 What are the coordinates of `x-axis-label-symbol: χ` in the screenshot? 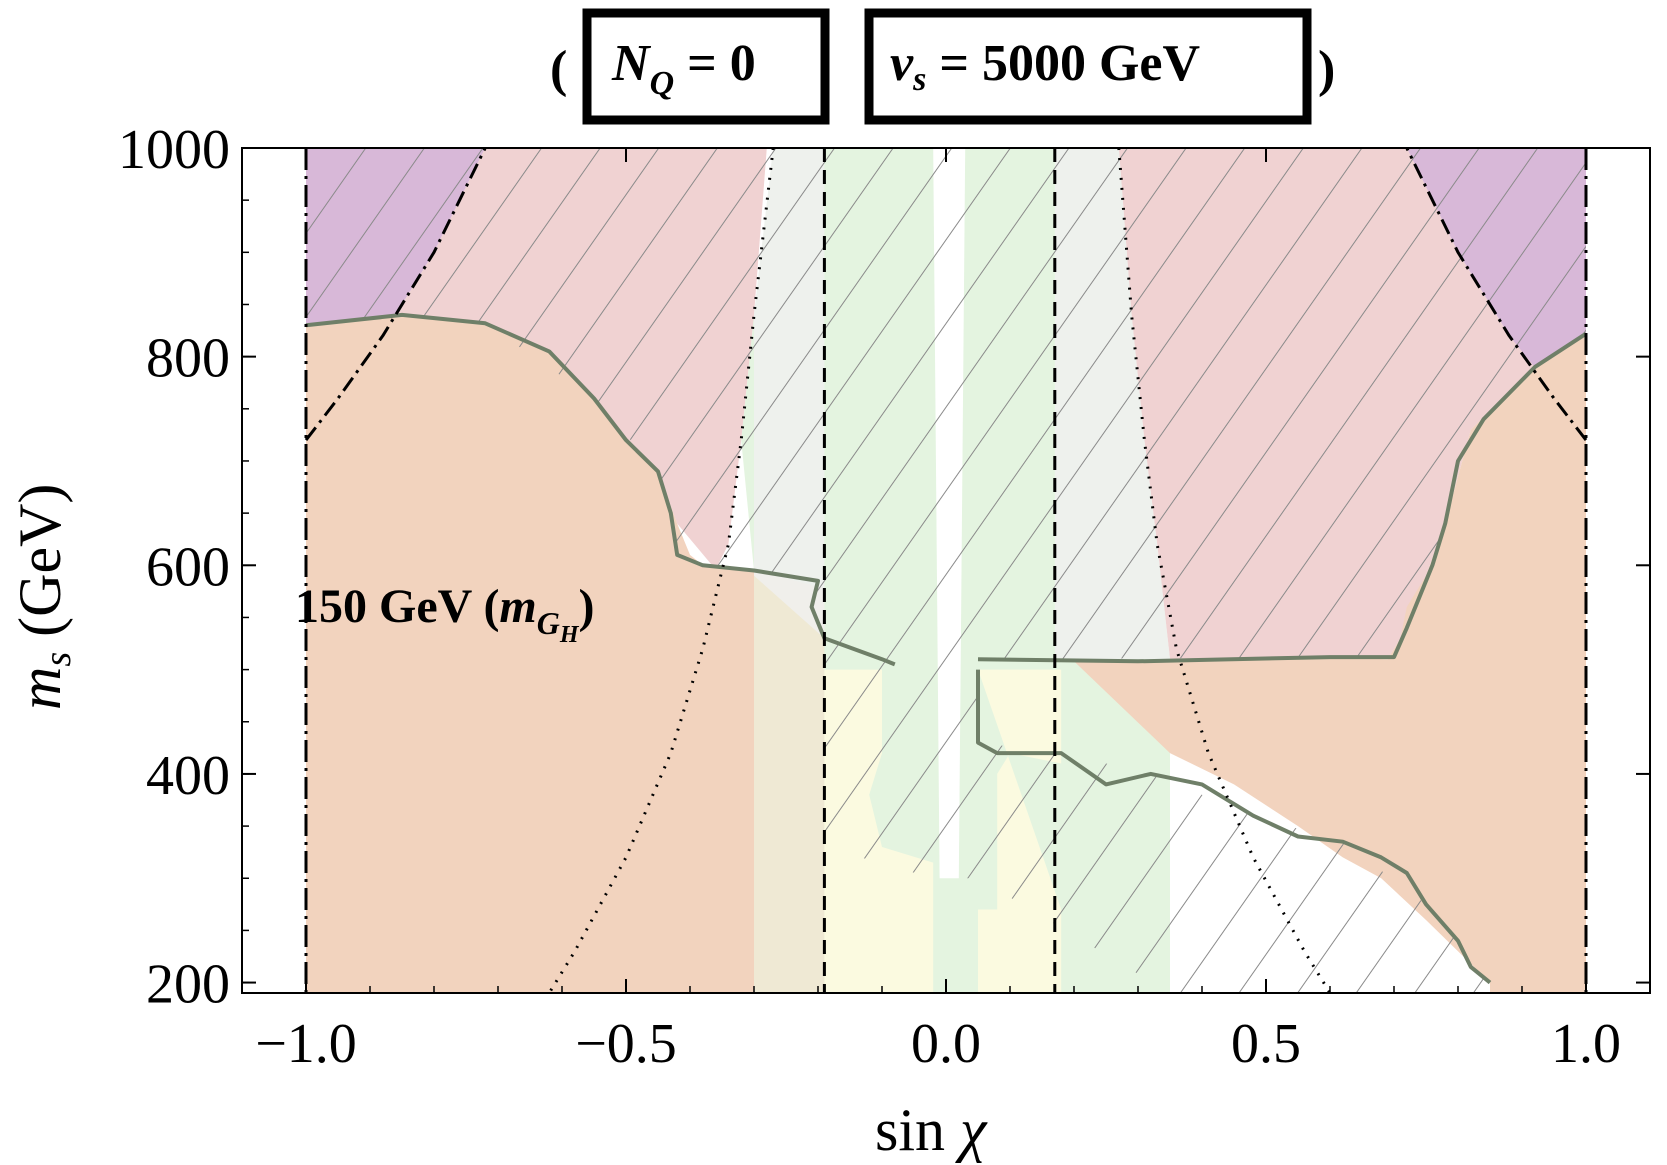 It's located at (971, 1130).